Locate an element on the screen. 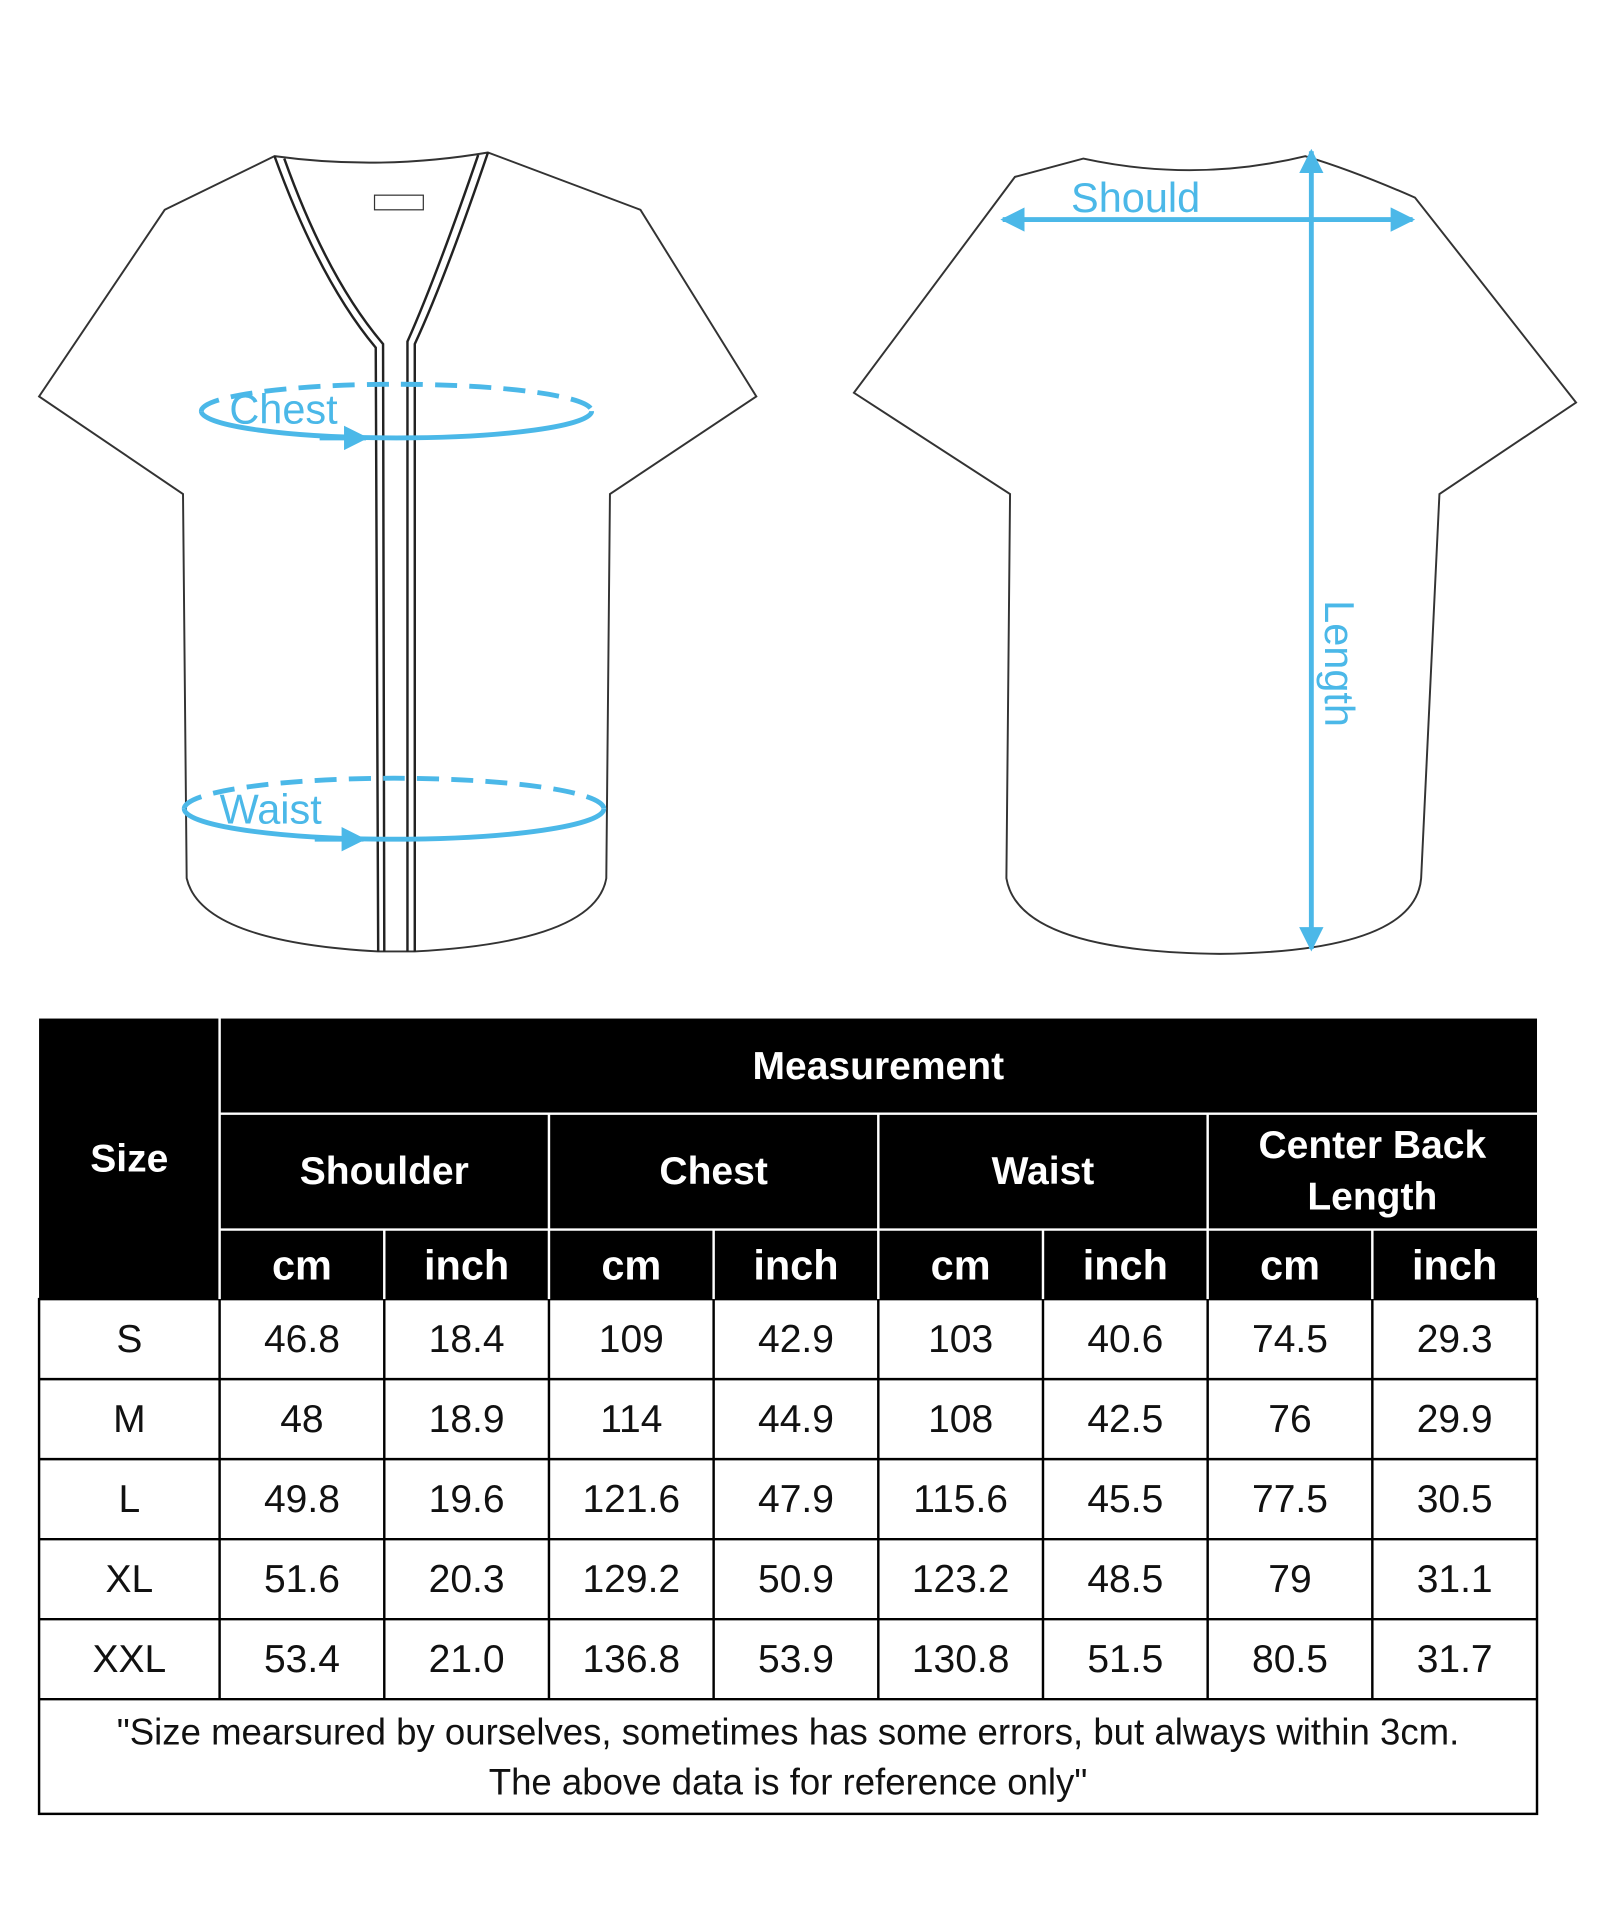  cell: 77.5 is located at coordinates (1290, 1499).